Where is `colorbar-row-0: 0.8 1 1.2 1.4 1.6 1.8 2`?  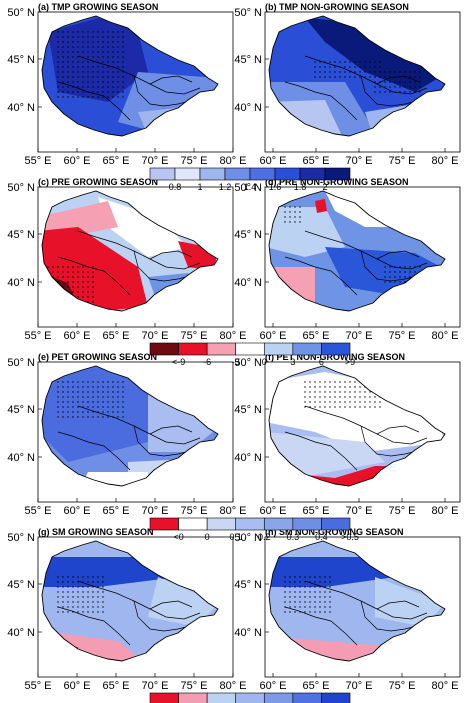
colorbar-row-0: 0.8 1 1.2 1.4 1.6 1.8 2 is located at coordinates (250, 179).